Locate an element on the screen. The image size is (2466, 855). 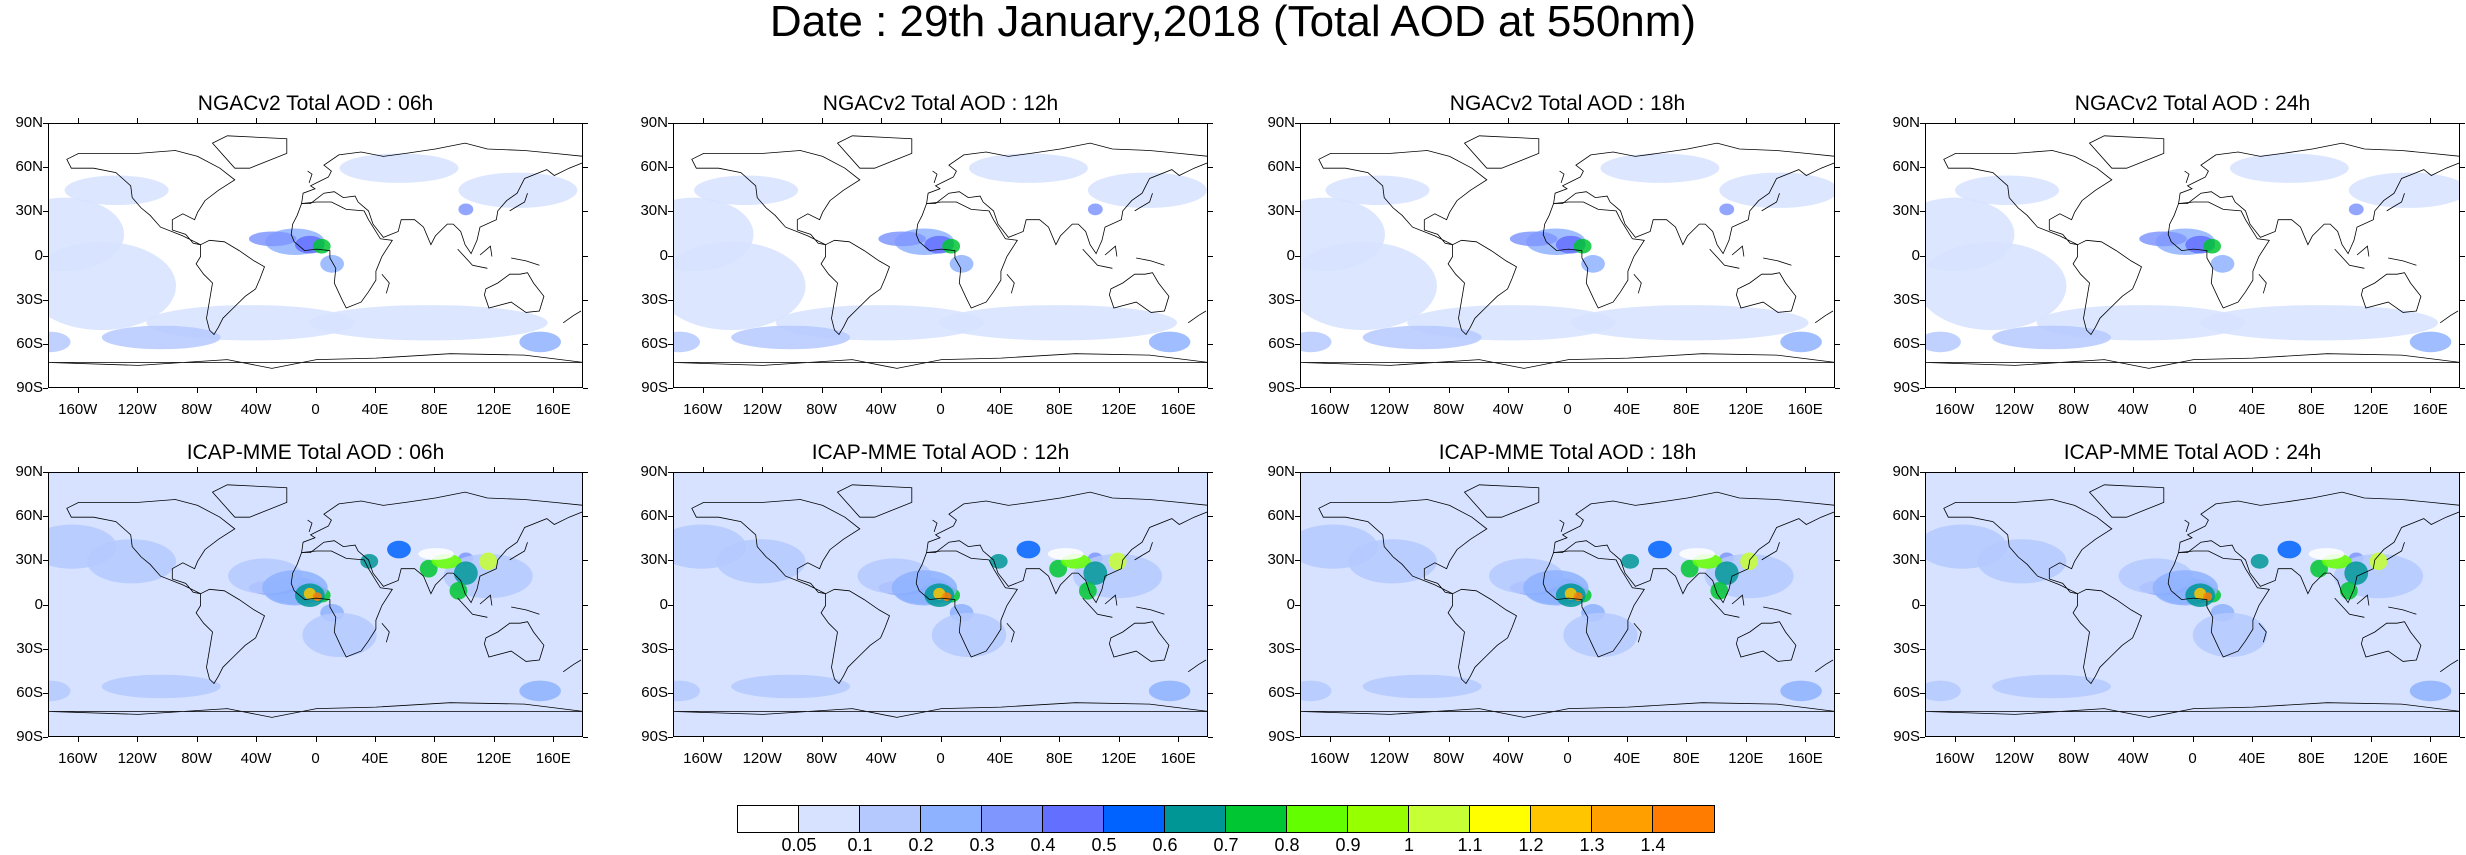
longitude-label: 0 is located at coordinates (2192, 758).